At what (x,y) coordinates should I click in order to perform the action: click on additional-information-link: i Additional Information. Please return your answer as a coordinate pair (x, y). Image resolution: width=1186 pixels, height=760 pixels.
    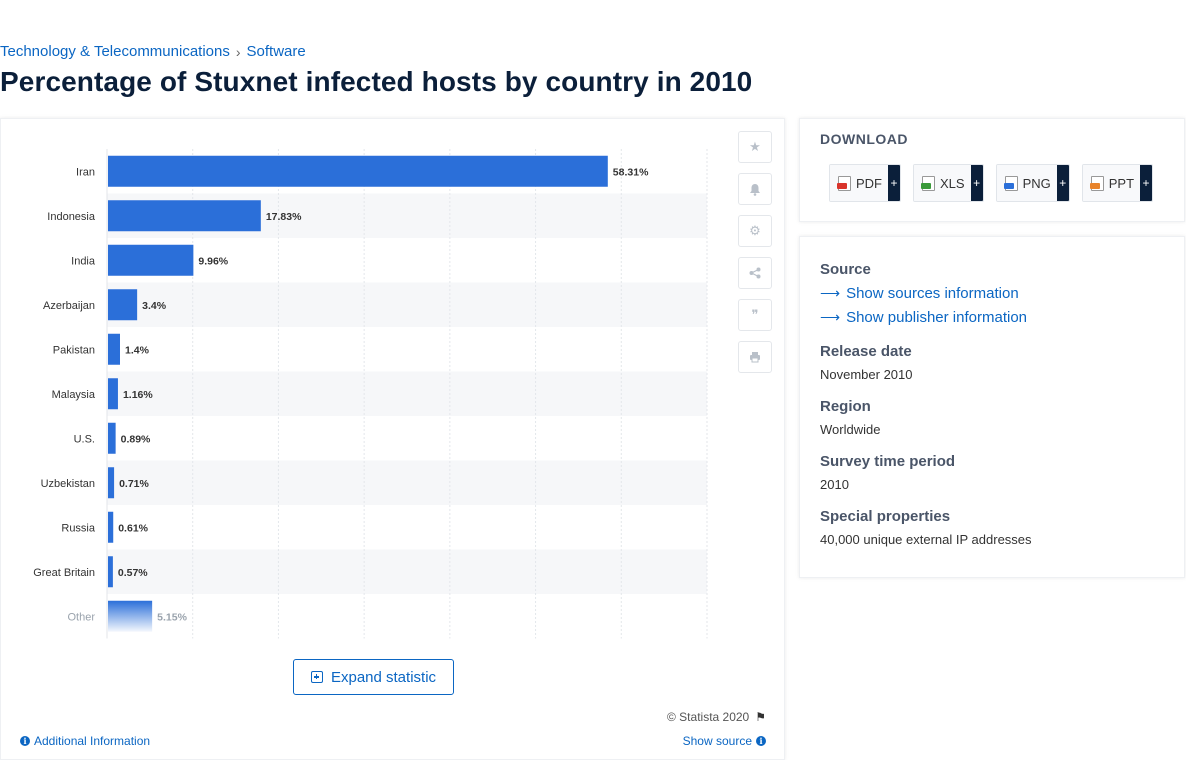
    Looking at the image, I should click on (85, 741).